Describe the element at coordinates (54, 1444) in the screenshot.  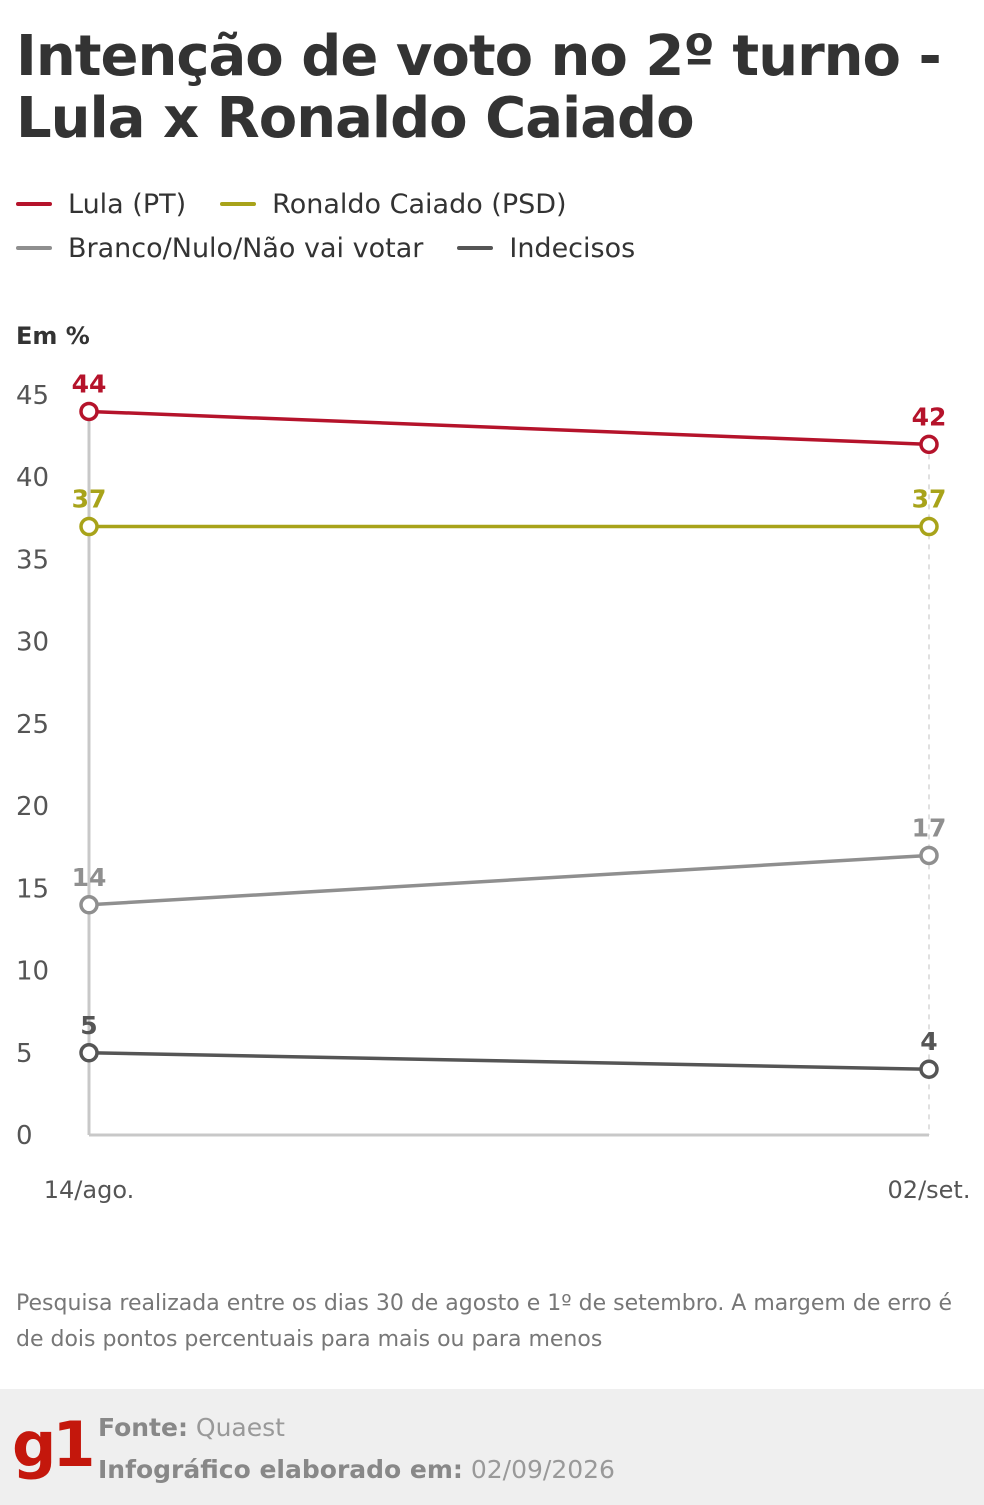
I see `g1-logo: g1` at that location.